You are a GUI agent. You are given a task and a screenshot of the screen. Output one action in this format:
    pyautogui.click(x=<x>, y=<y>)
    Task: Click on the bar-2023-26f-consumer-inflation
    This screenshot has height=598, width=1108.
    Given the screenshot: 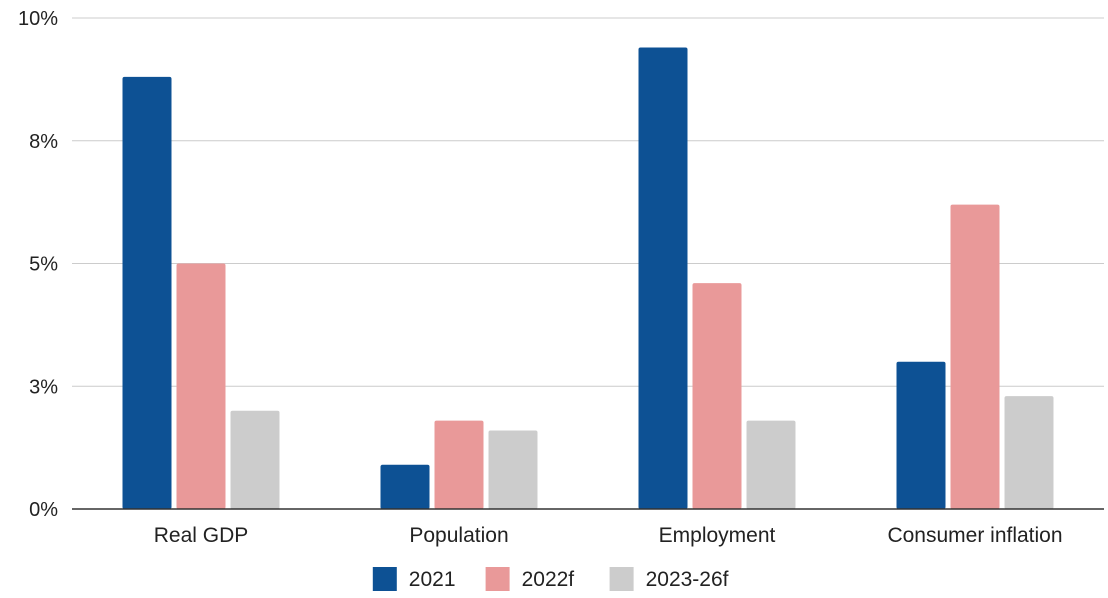 What is the action you would take?
    pyautogui.click(x=1029, y=452)
    